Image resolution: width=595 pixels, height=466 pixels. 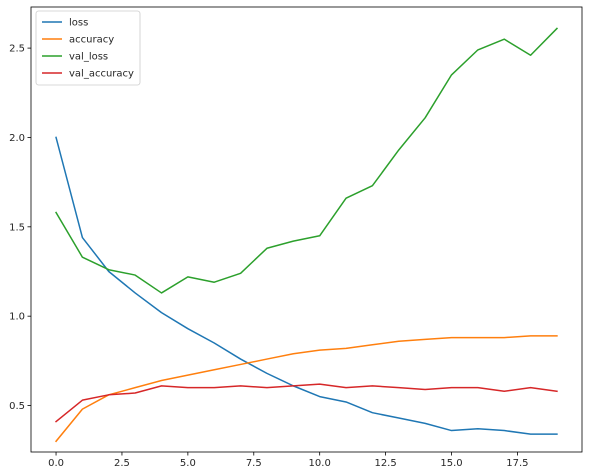 What do you see at coordinates (288, 459) in the screenshot?
I see `x-axis: 0.0 2.5 5.0 7.5 10.0 12.5 15.0 17.5` at bounding box center [288, 459].